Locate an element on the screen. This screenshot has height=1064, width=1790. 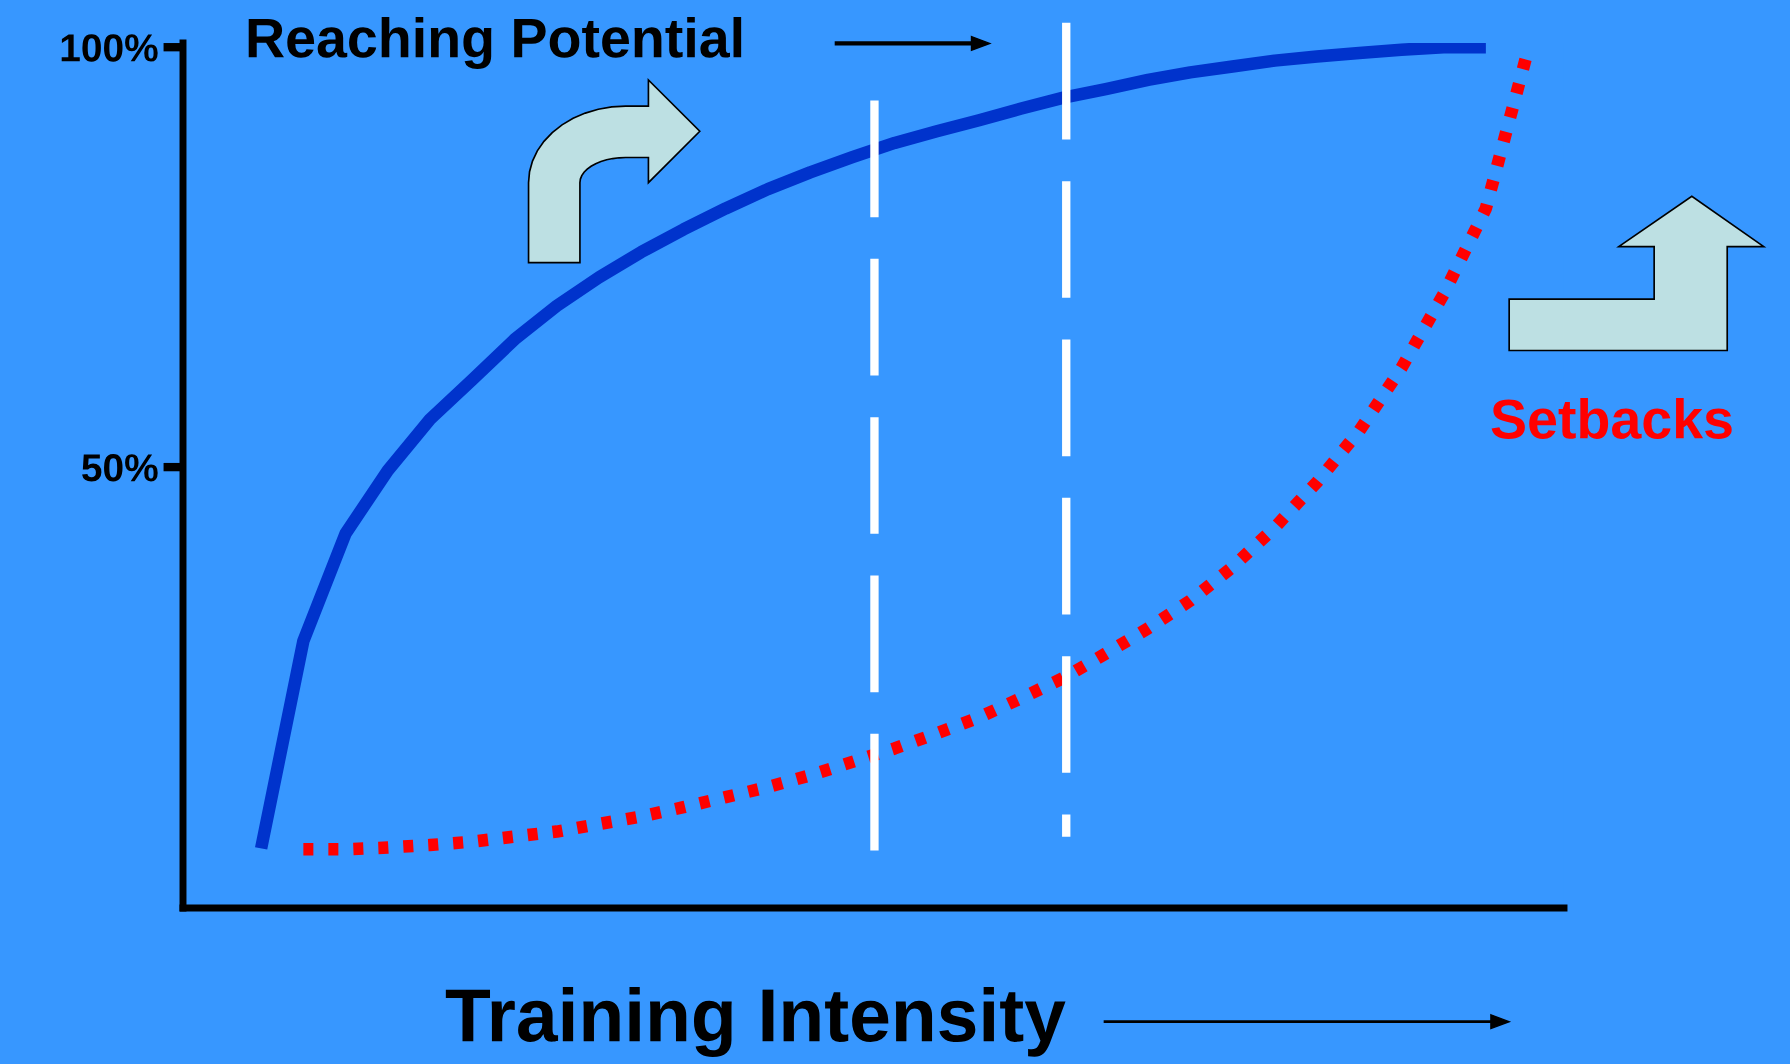
series-label: Setbacks is located at coordinates (1611, 418).